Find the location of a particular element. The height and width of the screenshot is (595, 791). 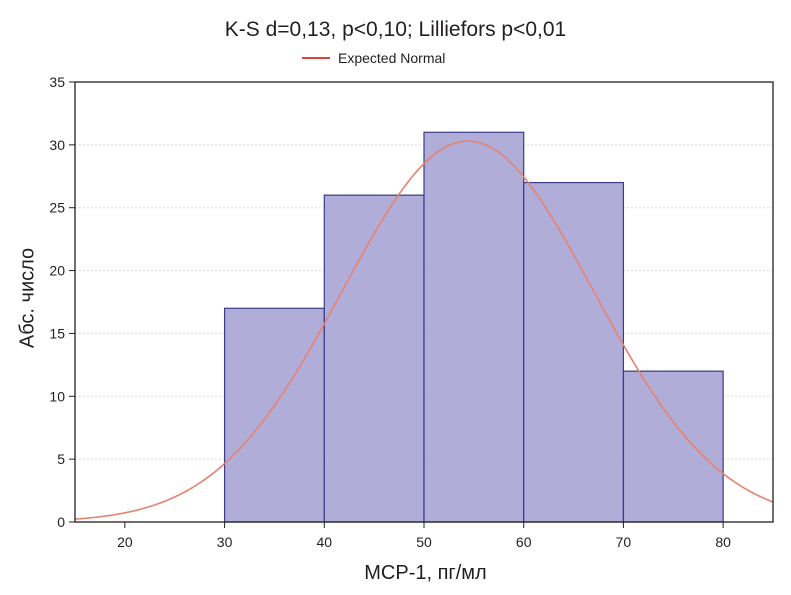

y-axis-label: Абс. число is located at coordinates (27, 298).